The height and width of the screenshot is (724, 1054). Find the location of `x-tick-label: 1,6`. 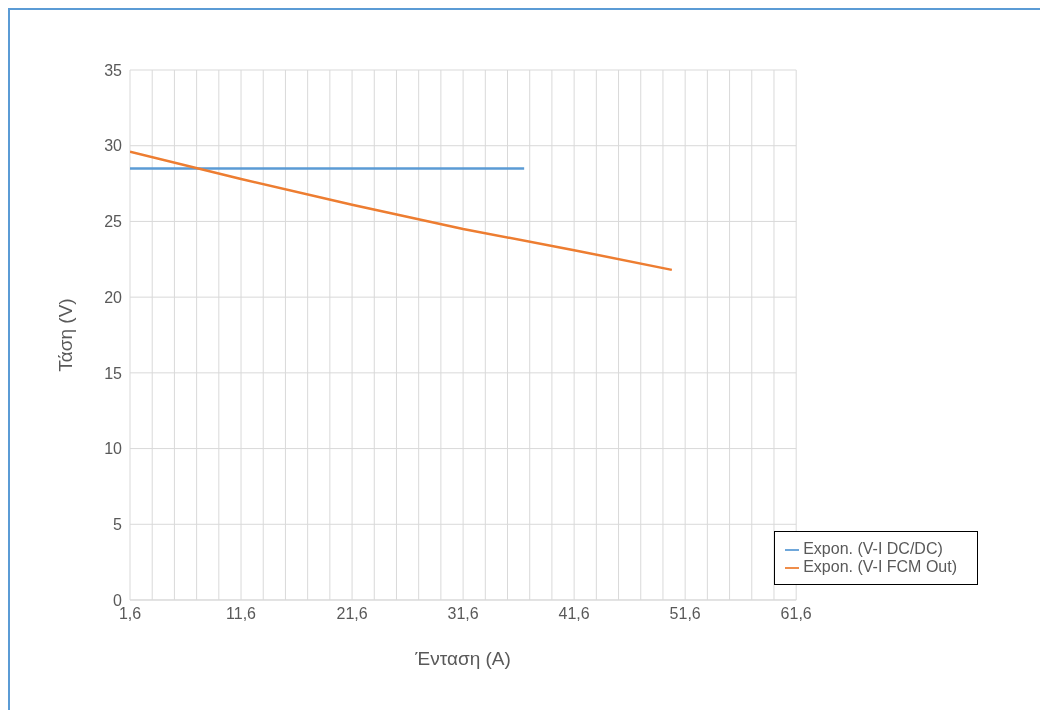

x-tick-label: 1,6 is located at coordinates (130, 614).